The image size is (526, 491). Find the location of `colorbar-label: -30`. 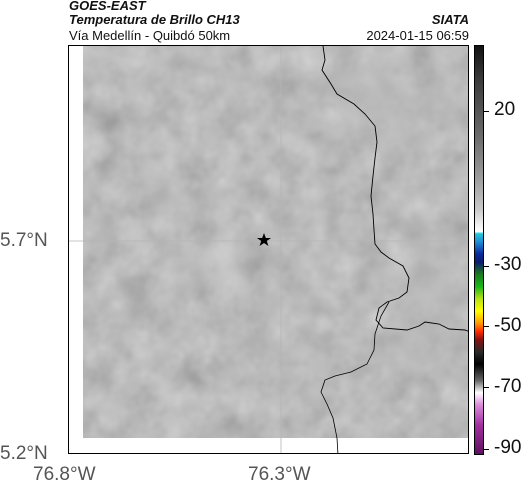

colorbar-label: -30 is located at coordinates (508, 264).